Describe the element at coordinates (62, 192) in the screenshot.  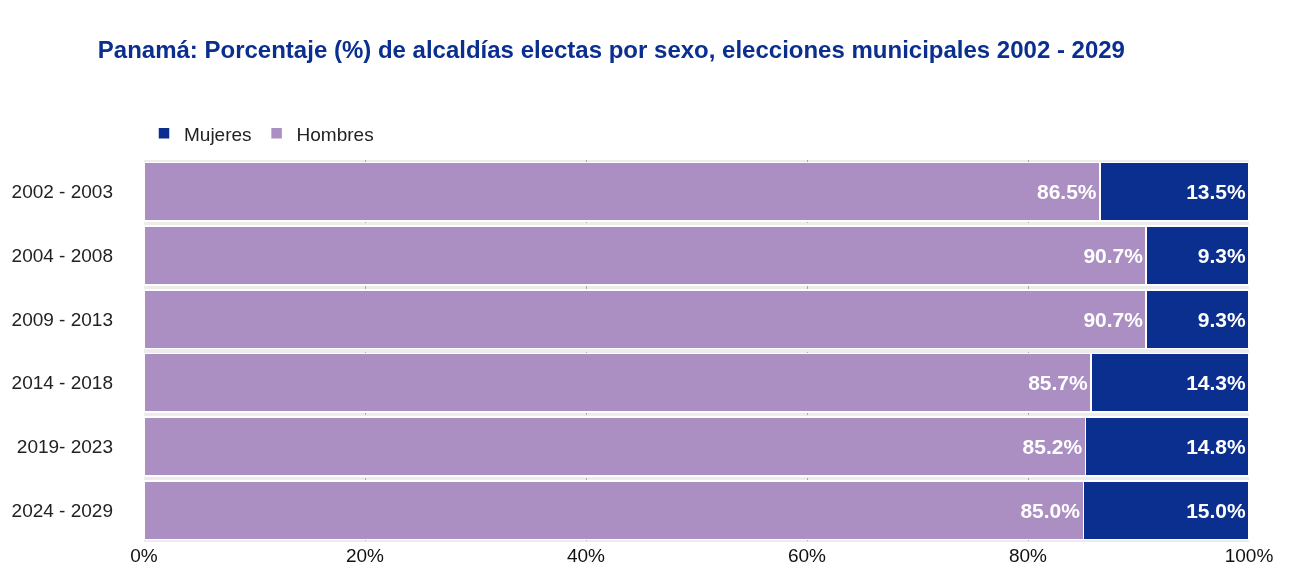
I see `y-tick-label: 2002 - 2003` at that location.